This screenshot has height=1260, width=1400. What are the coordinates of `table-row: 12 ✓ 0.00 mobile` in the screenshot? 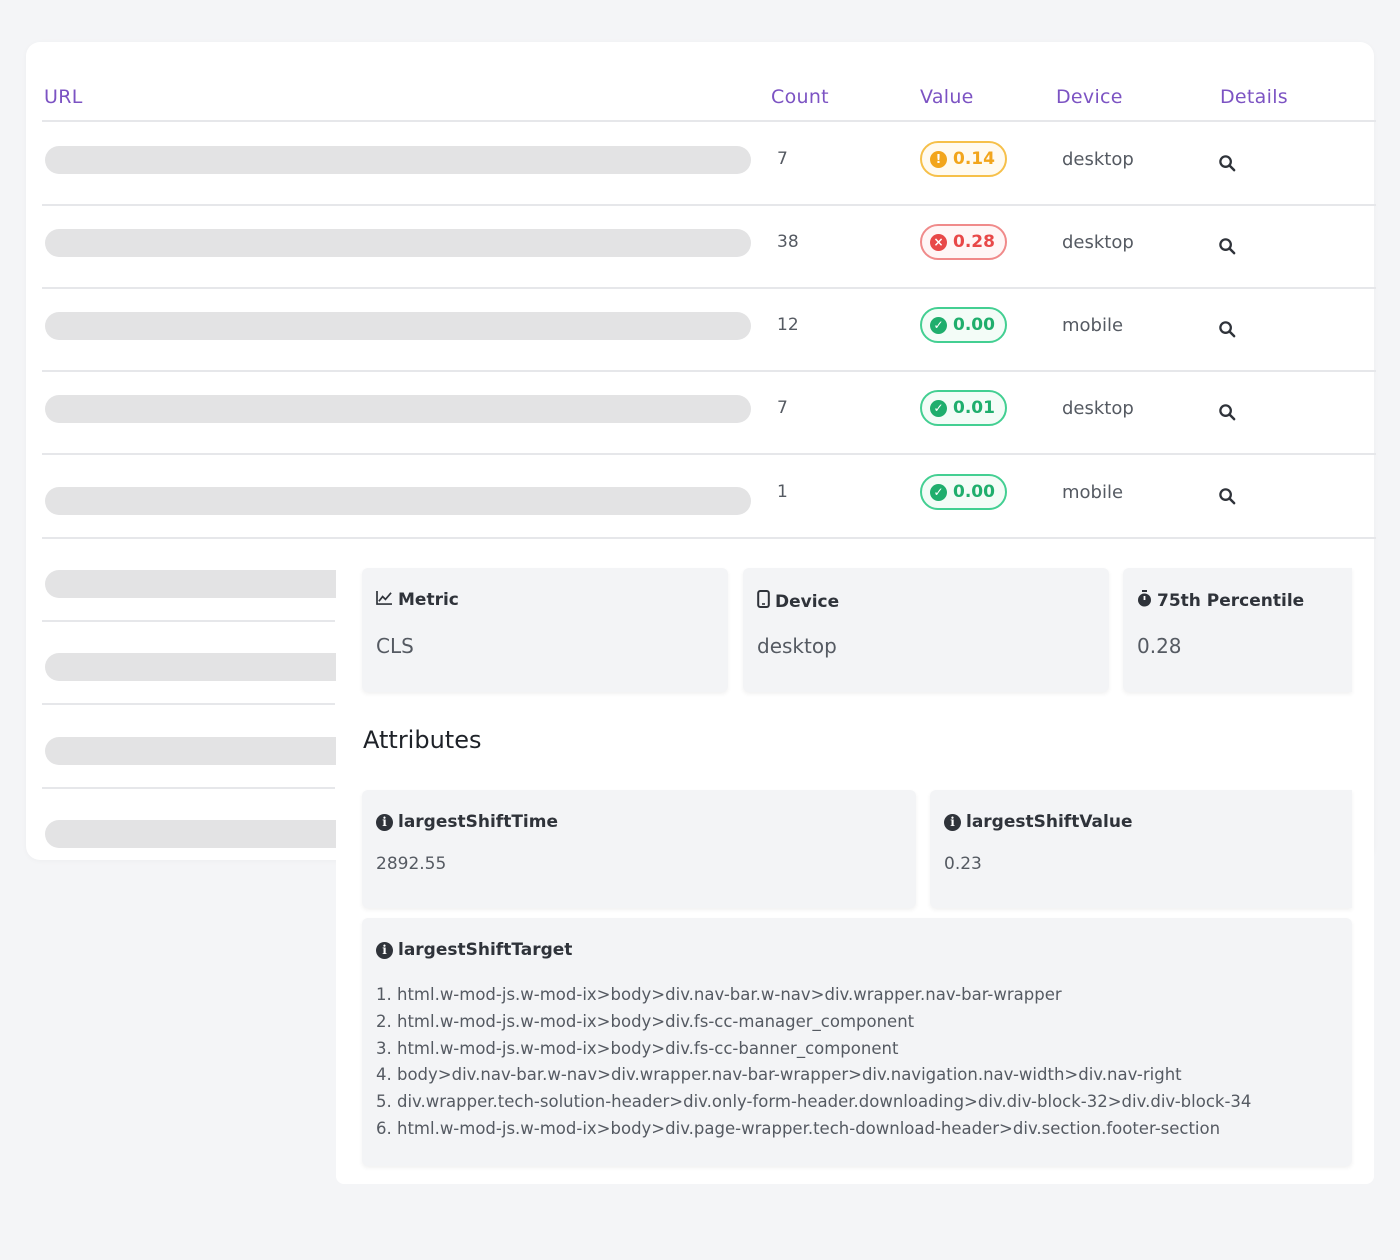 It's located at (709, 329).